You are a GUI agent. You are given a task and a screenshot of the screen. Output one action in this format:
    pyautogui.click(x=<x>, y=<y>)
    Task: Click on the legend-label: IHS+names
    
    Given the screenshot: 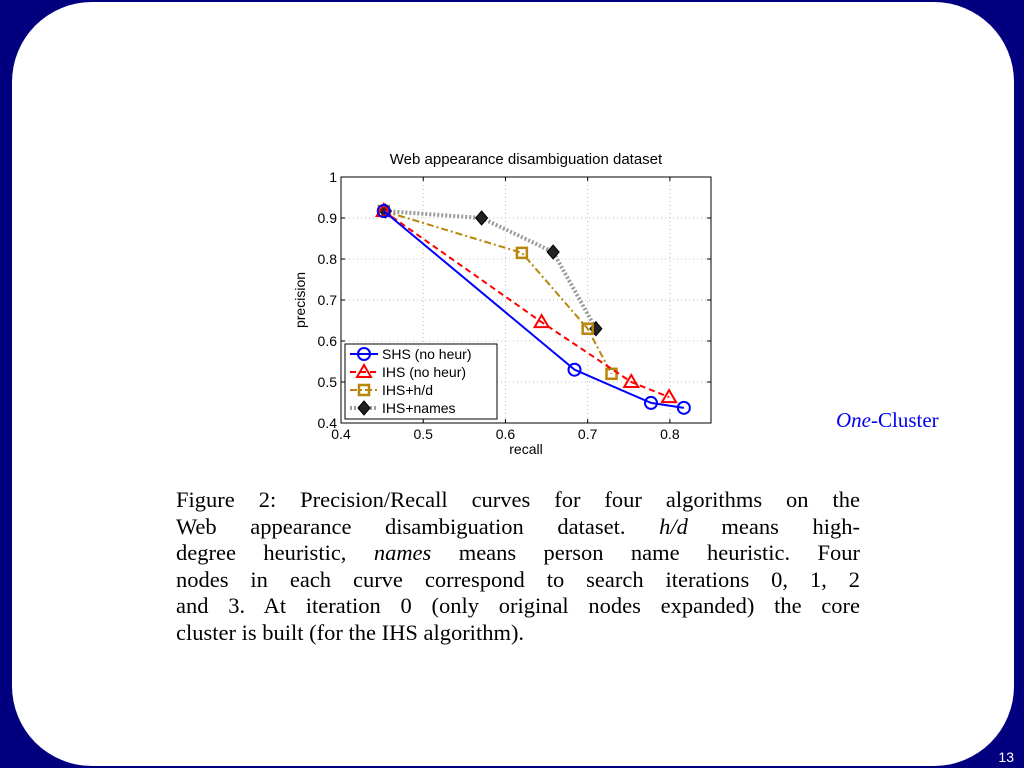 What is the action you would take?
    pyautogui.click(x=419, y=408)
    